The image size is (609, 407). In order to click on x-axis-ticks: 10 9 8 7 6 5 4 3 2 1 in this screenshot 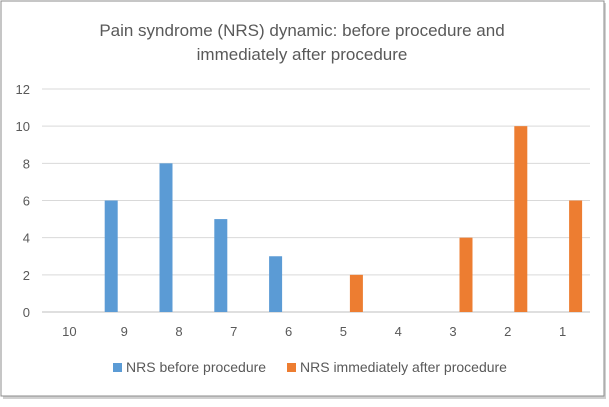, I will do `click(314, 331)`.